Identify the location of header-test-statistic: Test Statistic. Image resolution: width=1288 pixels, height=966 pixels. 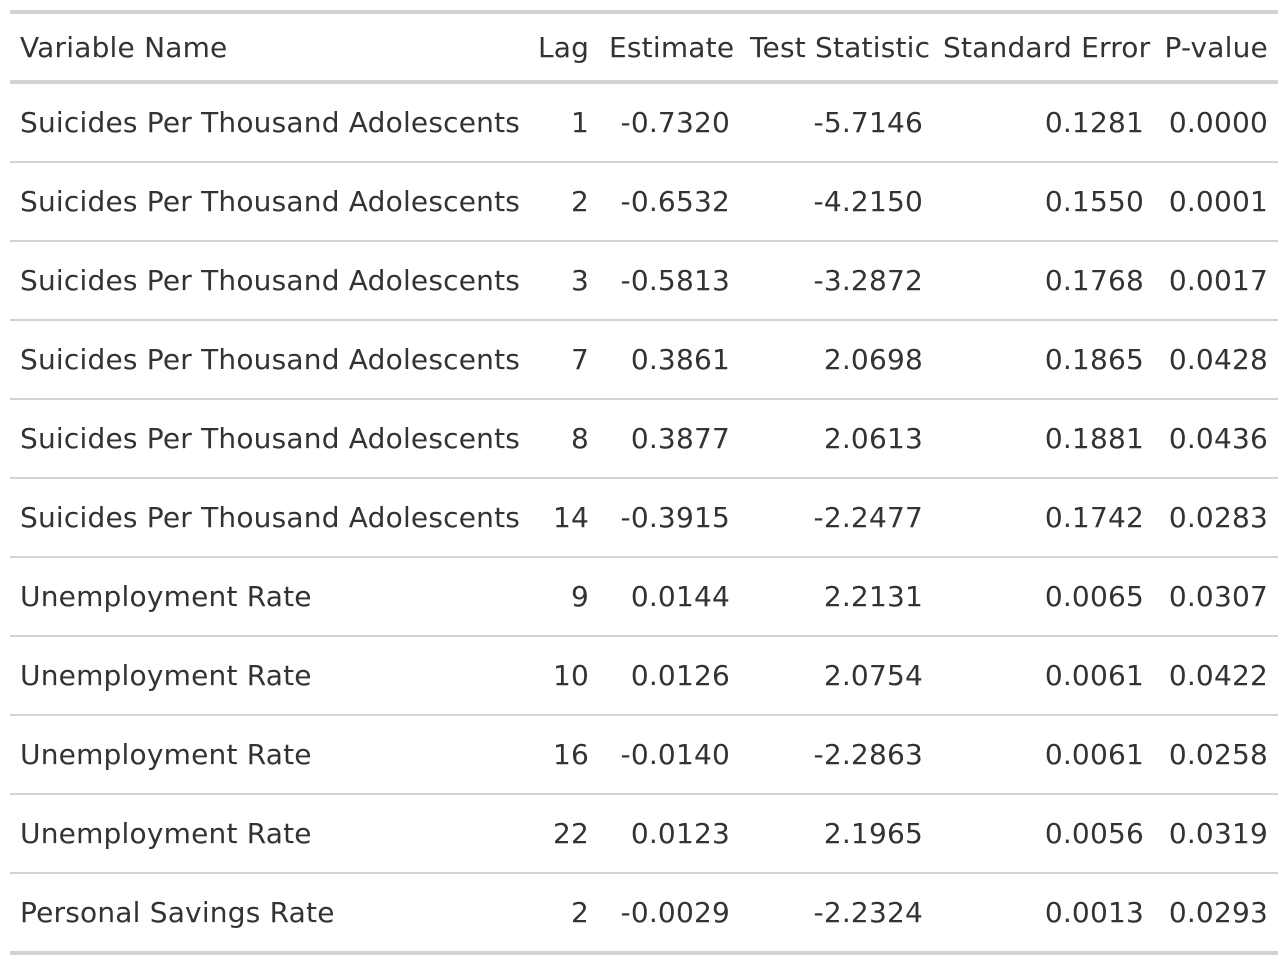
(840, 47).